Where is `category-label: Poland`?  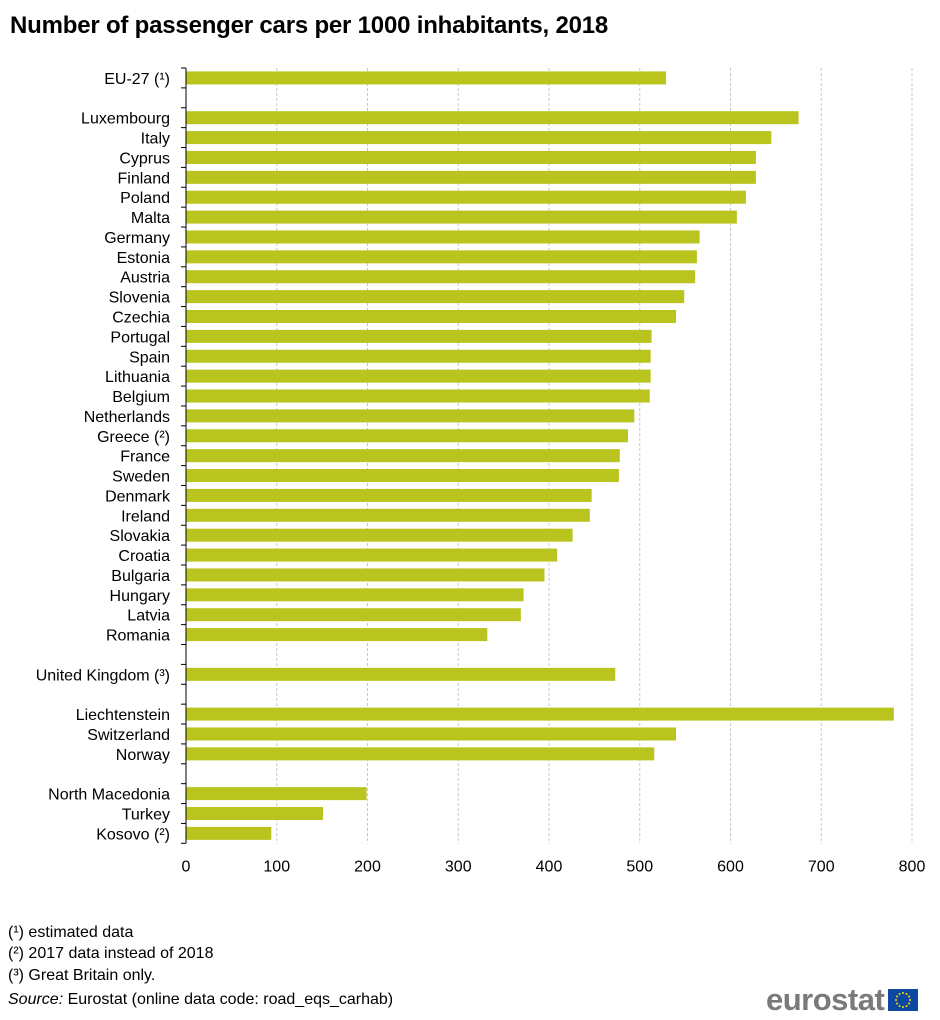
category-label: Poland is located at coordinates (145, 198).